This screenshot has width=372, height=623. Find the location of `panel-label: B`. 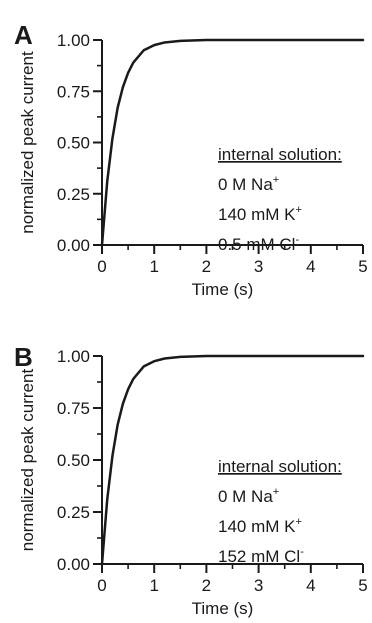

panel-label: B is located at coordinates (23, 357).